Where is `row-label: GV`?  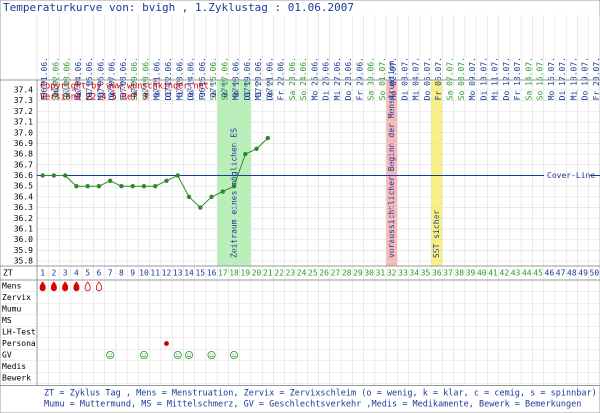 row-label: GV is located at coordinates (7, 355).